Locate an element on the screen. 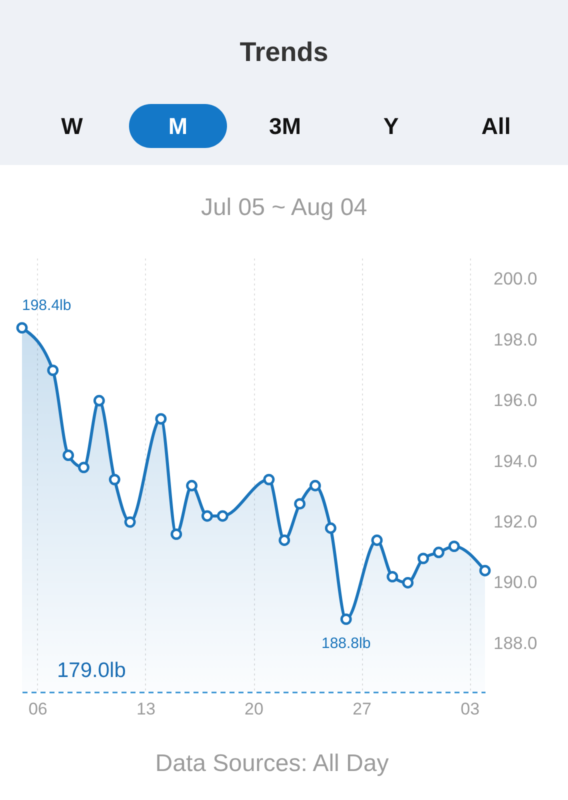 The width and height of the screenshot is (568, 800). data-label: 188.8lb is located at coordinates (346, 643).